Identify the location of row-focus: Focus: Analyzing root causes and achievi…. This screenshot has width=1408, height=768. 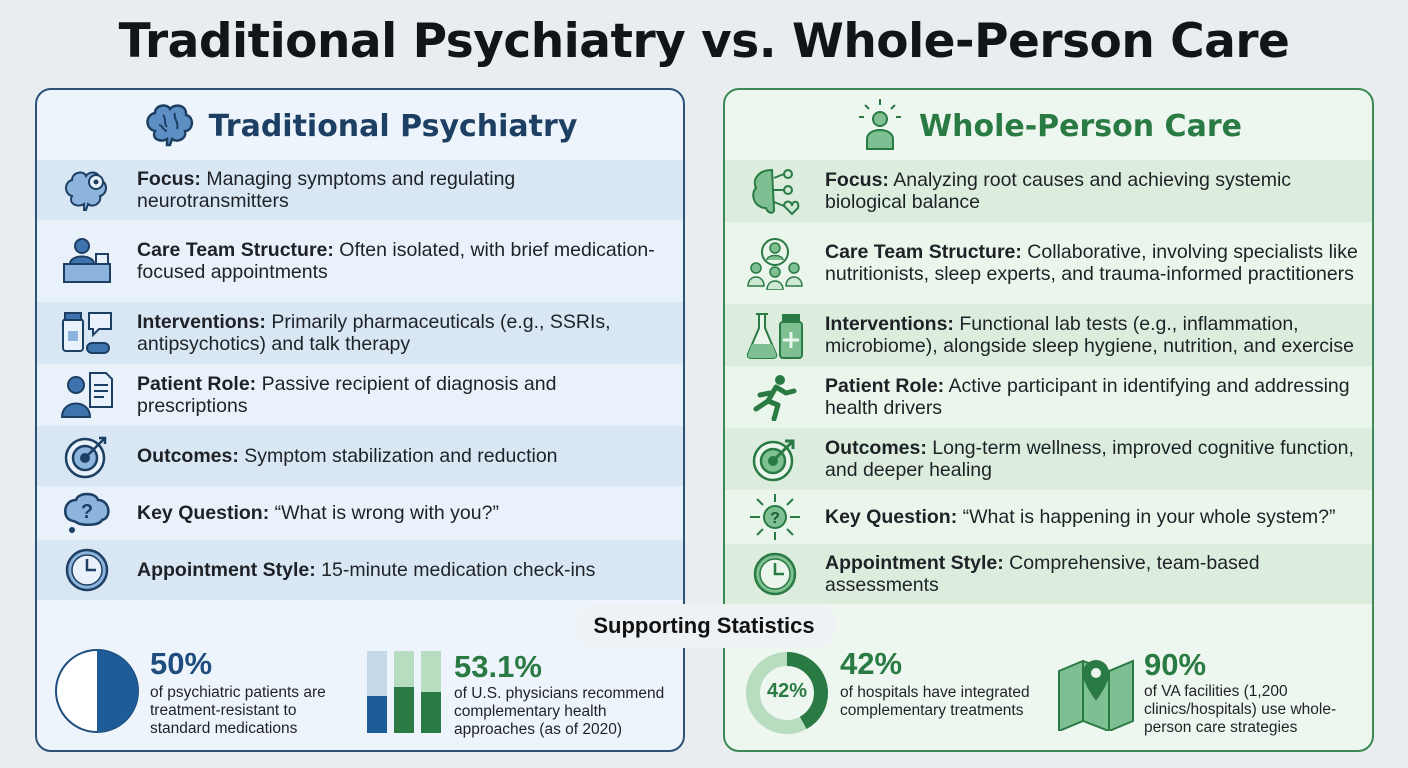
(1048, 191).